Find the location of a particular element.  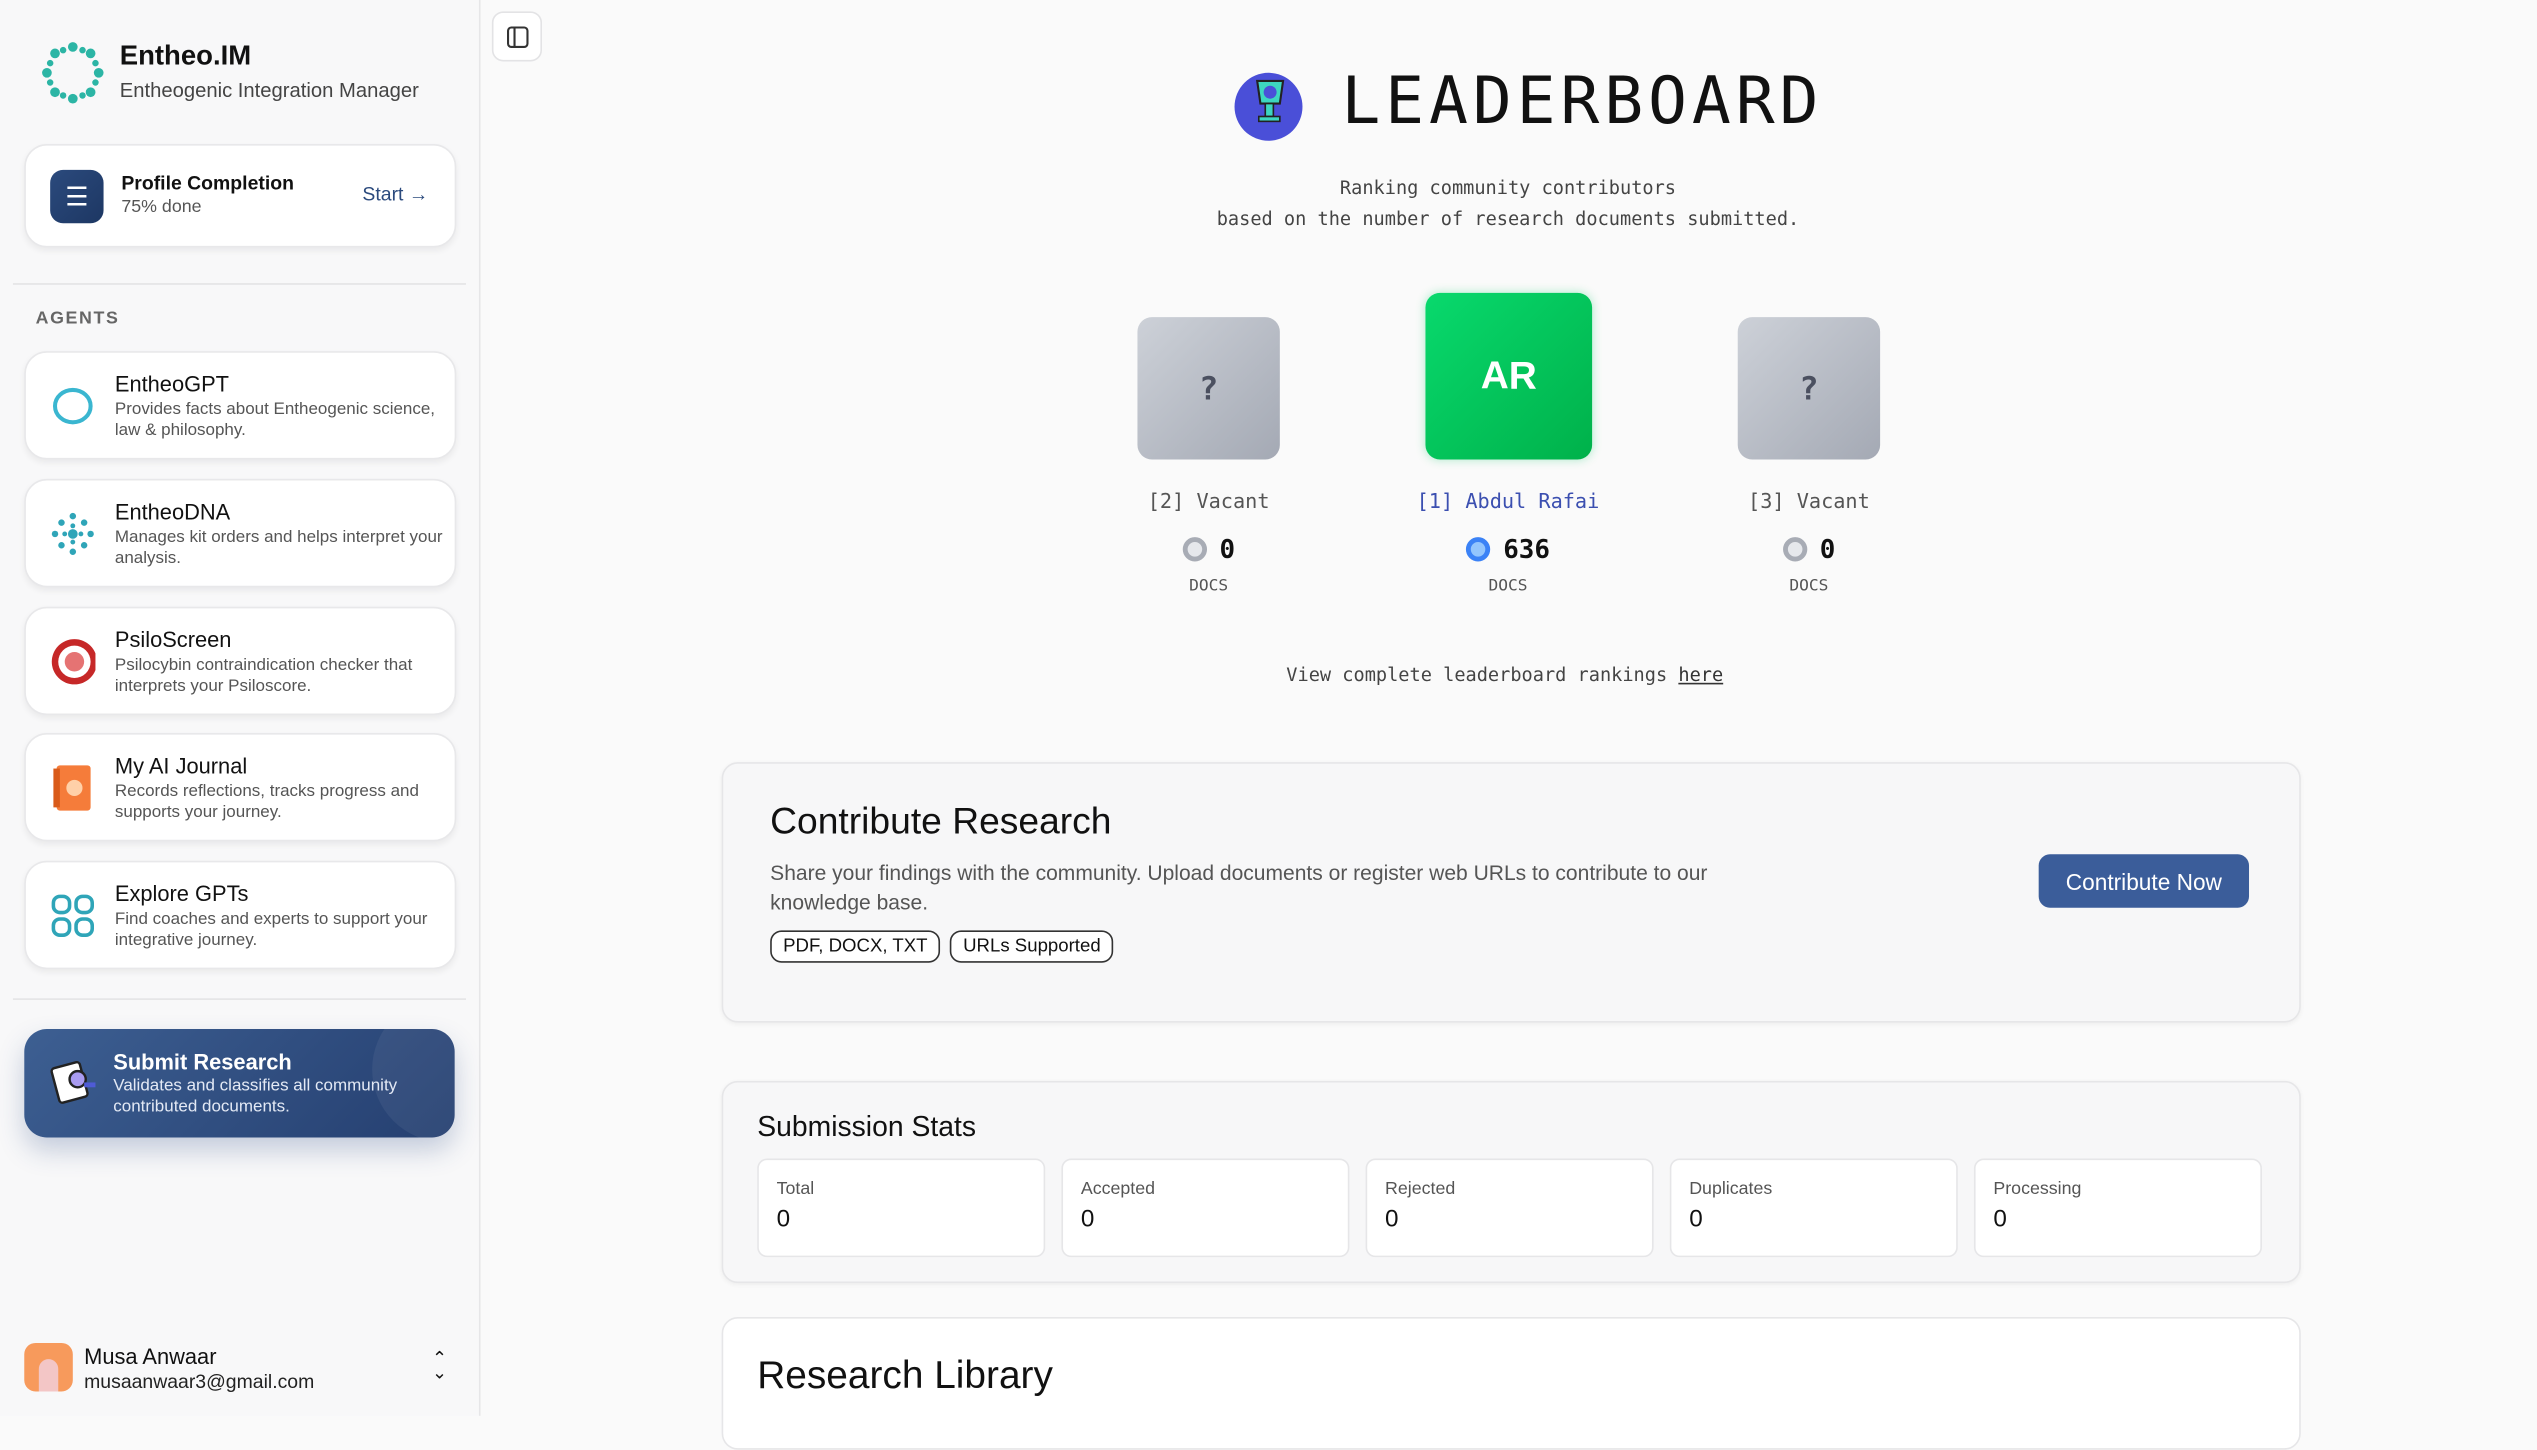

dna-dots-icon is located at coordinates (72, 533).